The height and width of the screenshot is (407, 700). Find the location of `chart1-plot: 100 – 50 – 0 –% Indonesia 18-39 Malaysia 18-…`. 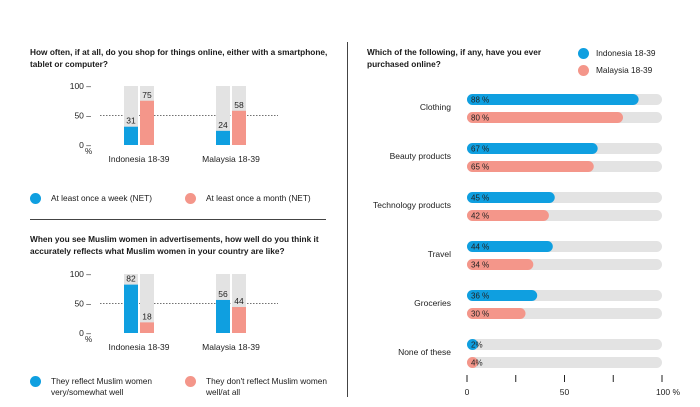

chart1-plot: 100 – 50 – 0 –% Indonesia 18-39 Malaysia 18-… is located at coordinates (174, 122).